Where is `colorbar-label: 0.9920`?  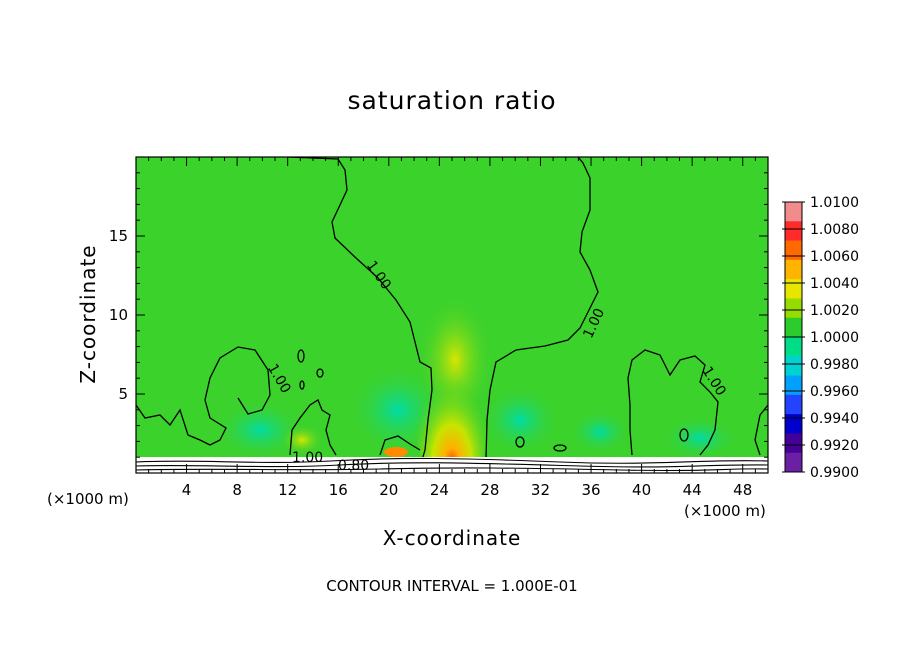
colorbar-label: 0.9920 is located at coordinates (834, 446).